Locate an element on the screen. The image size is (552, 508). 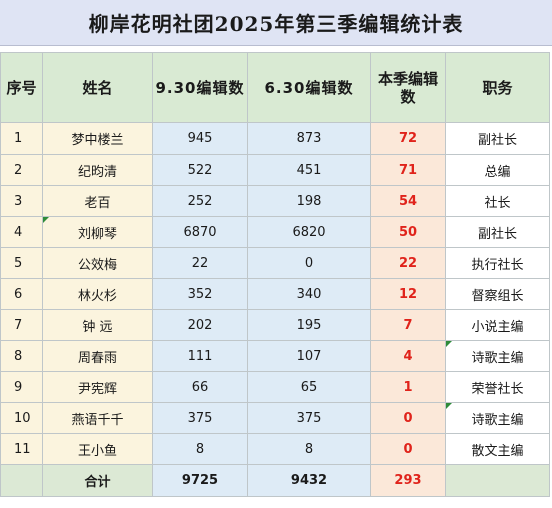
seq-cell: 6 is located at coordinates (21, 294).